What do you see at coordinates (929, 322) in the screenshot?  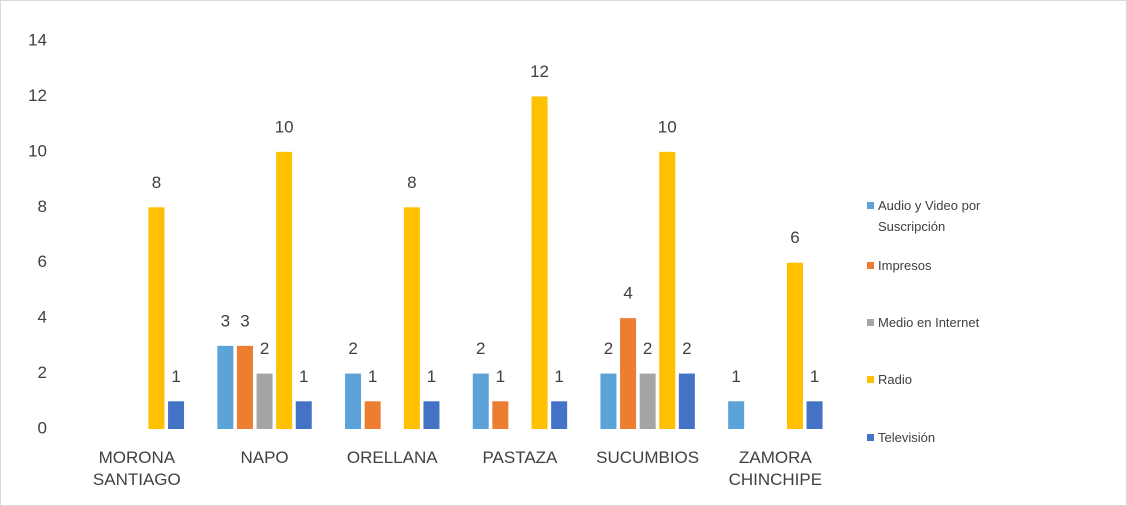 I see `legend-label: Medio en Internet` at bounding box center [929, 322].